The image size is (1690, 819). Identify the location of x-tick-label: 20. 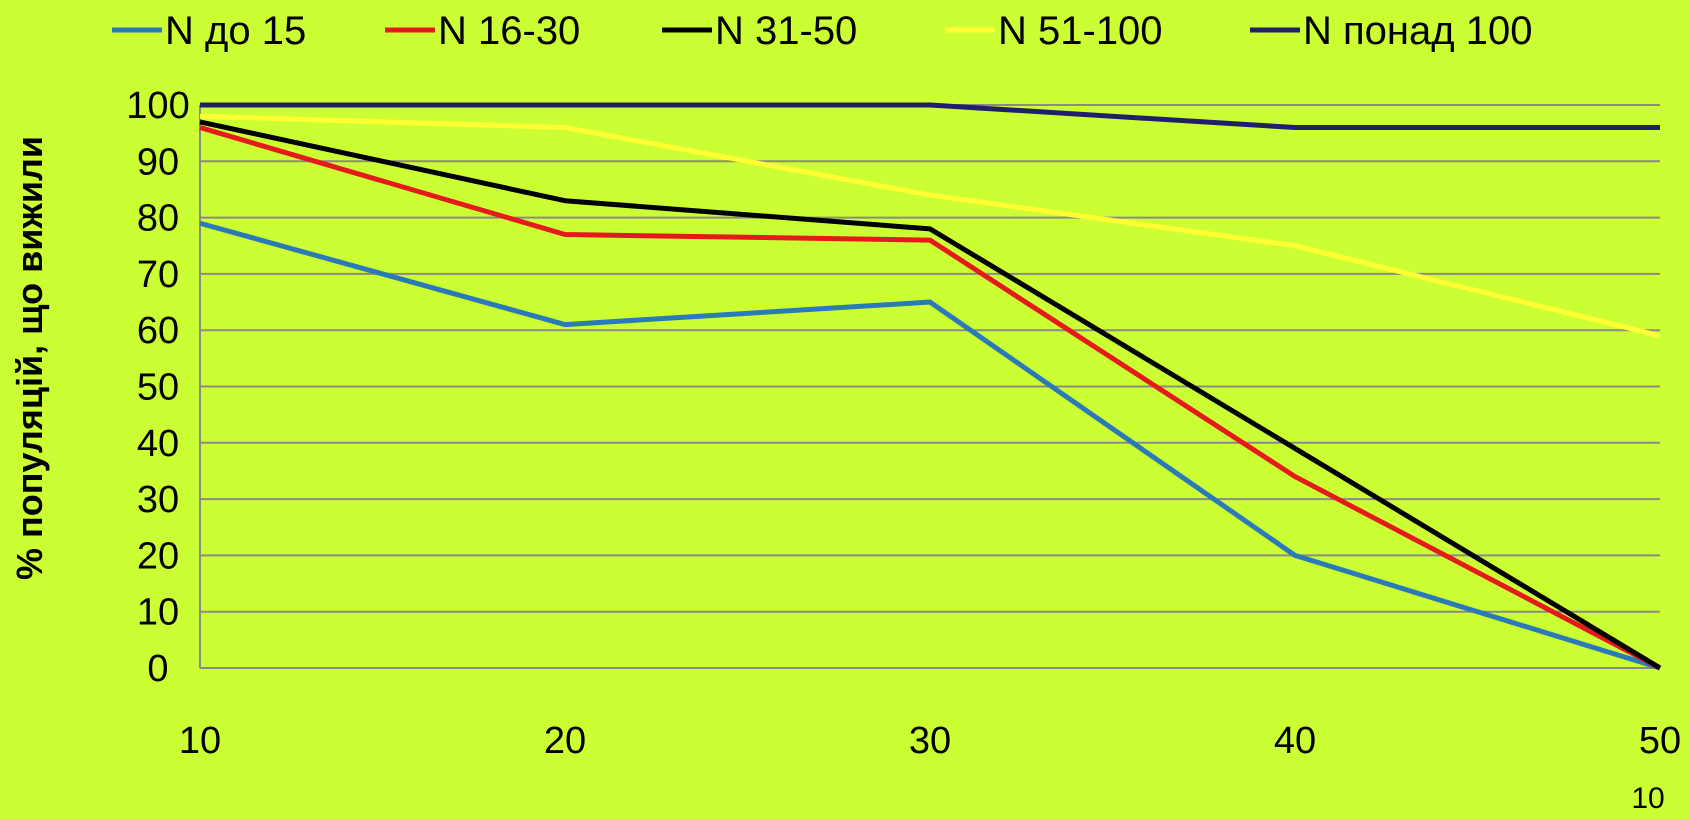
(565, 741).